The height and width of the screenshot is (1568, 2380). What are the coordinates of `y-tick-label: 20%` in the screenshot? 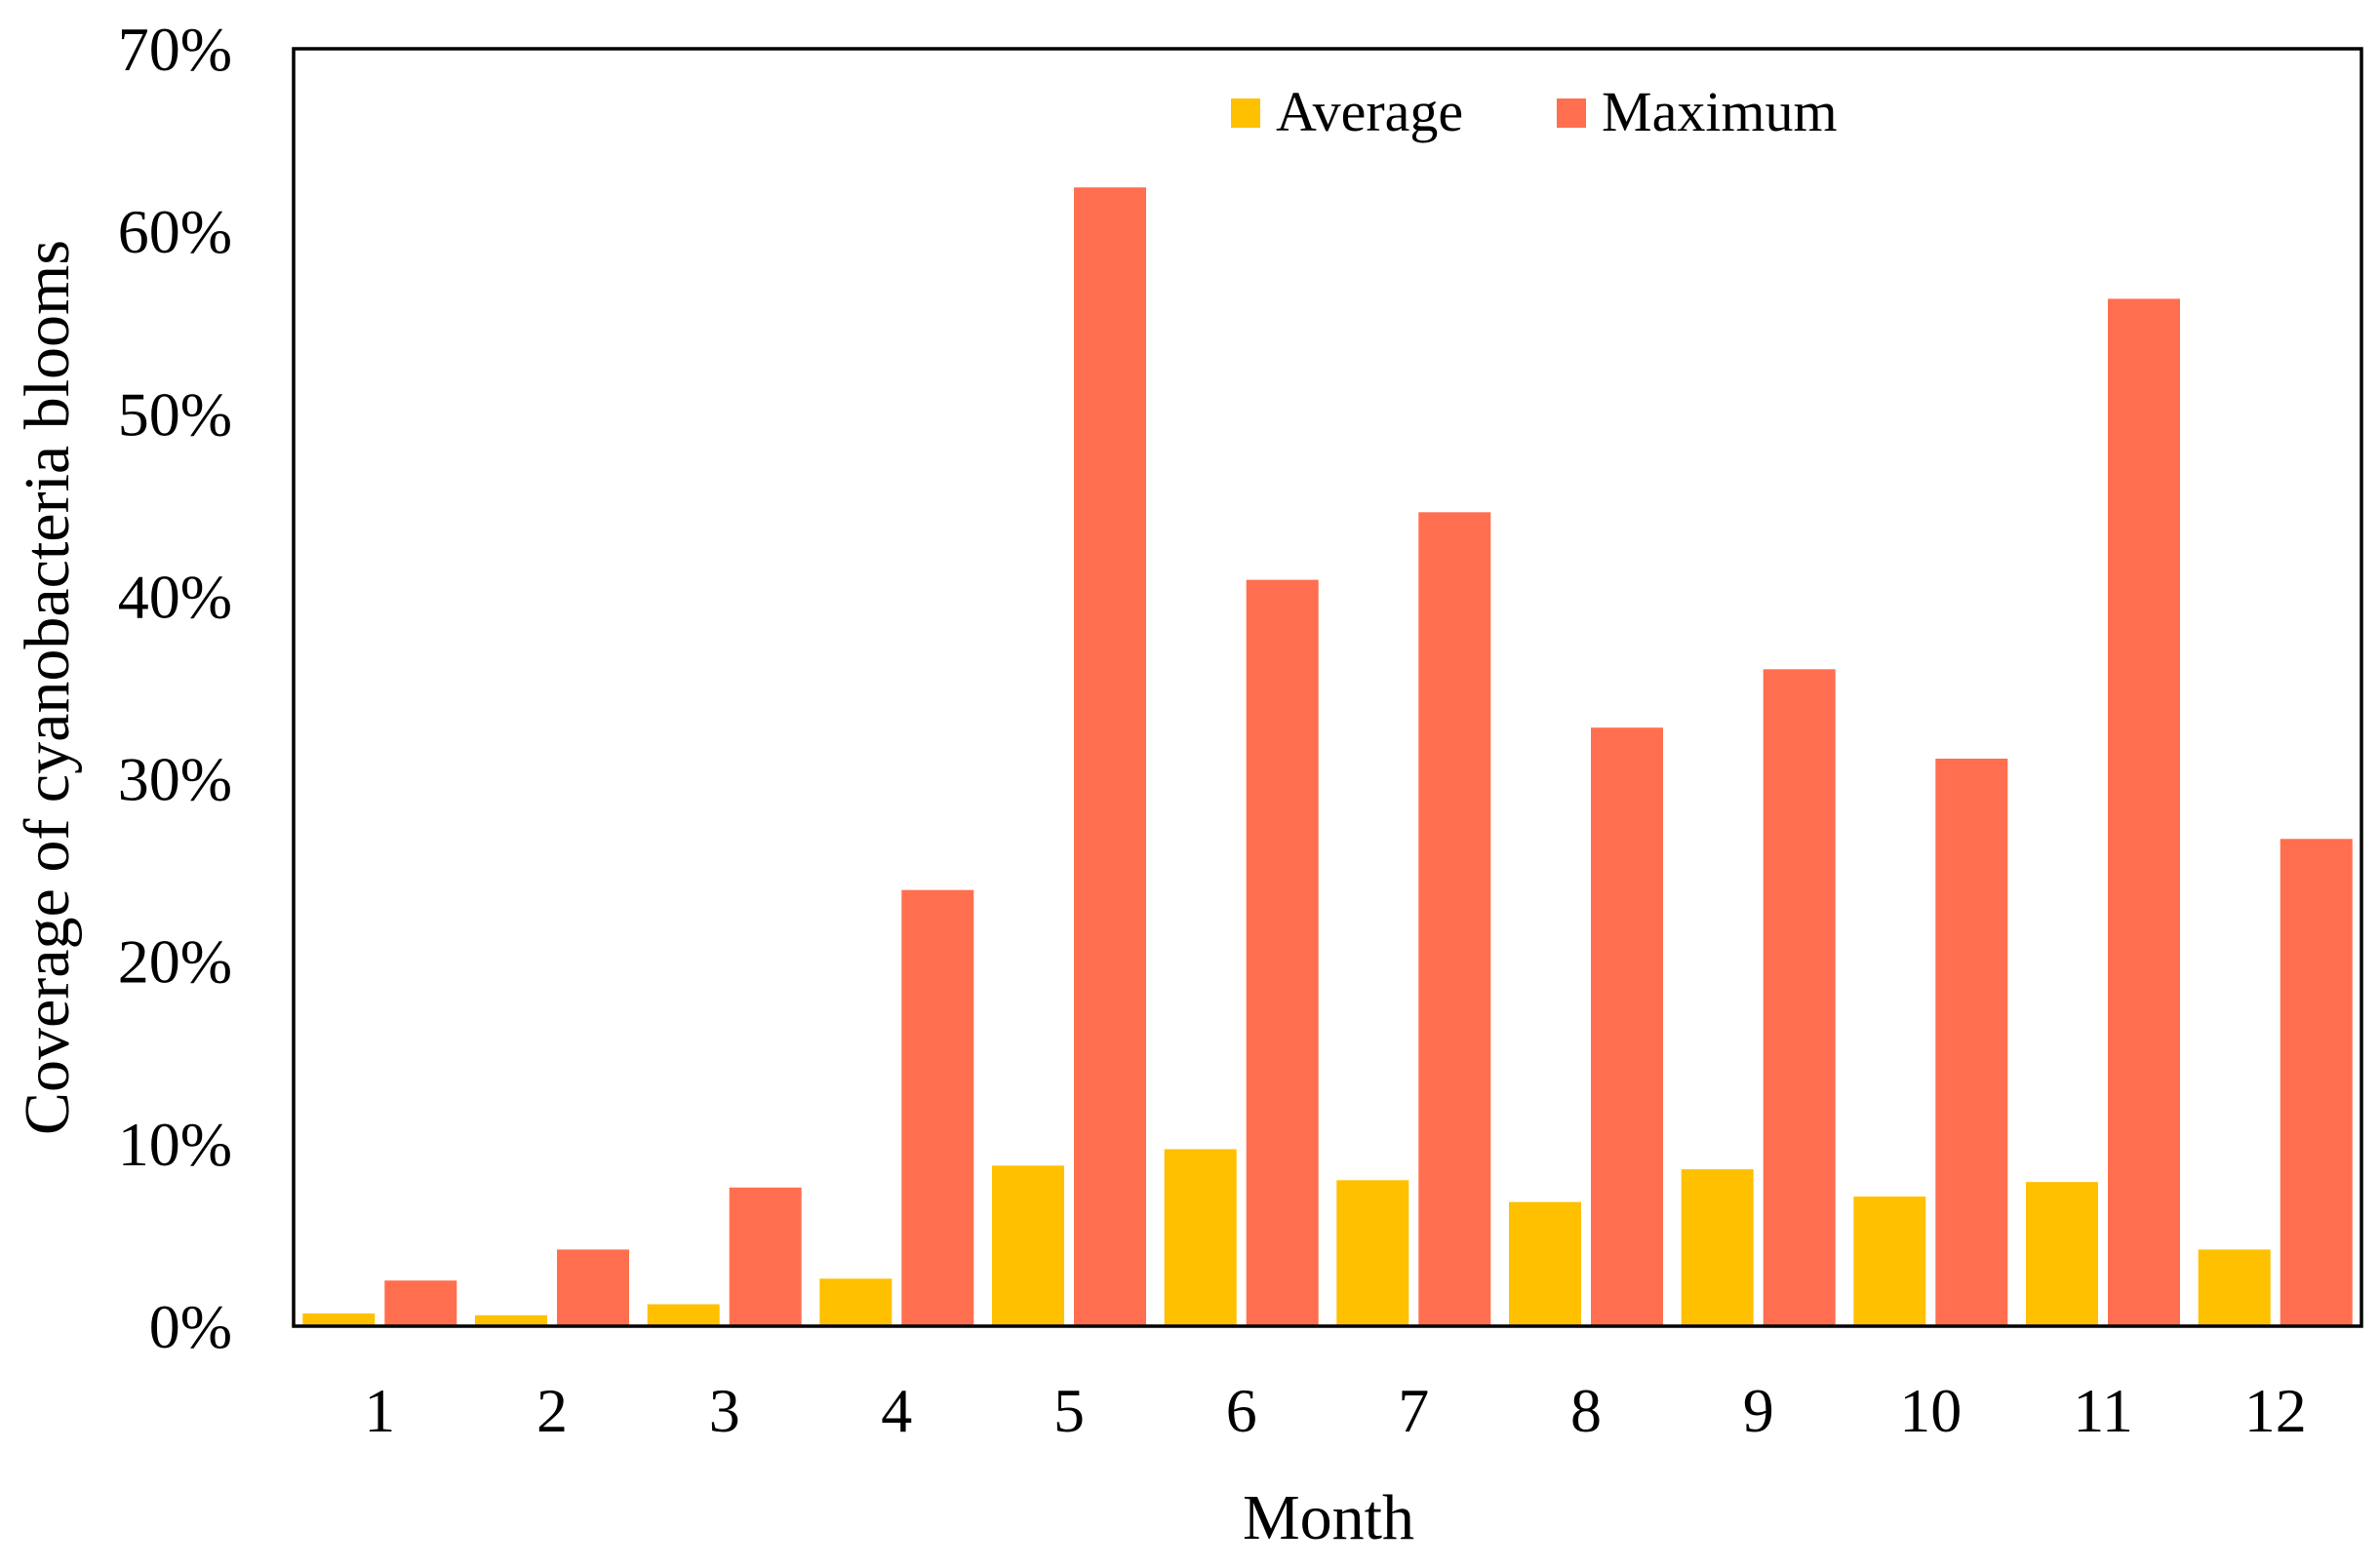 It's located at (175, 962).